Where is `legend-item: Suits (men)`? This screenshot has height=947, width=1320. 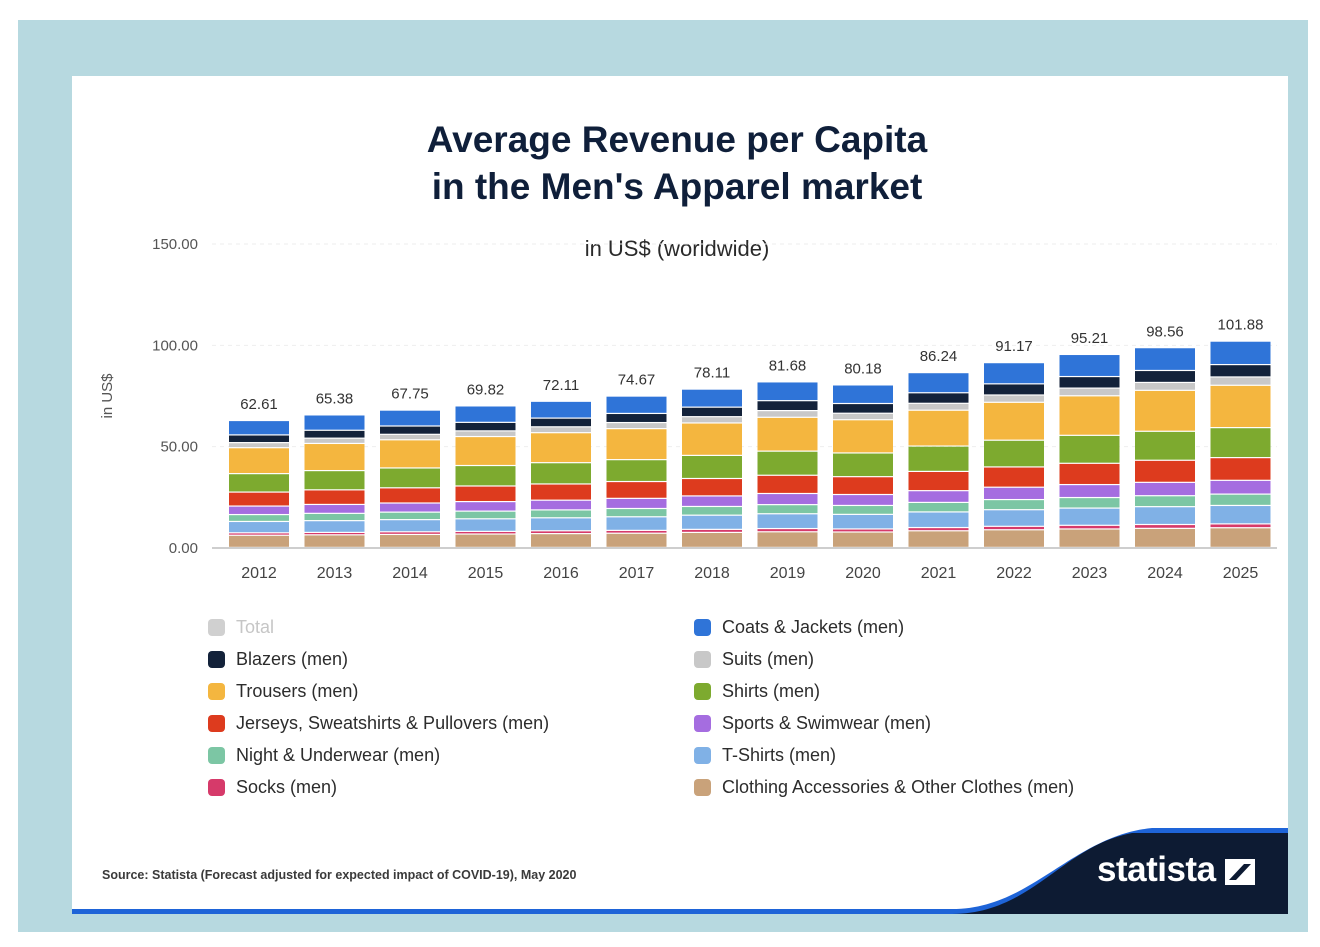 legend-item: Suits (men) is located at coordinates (754, 659).